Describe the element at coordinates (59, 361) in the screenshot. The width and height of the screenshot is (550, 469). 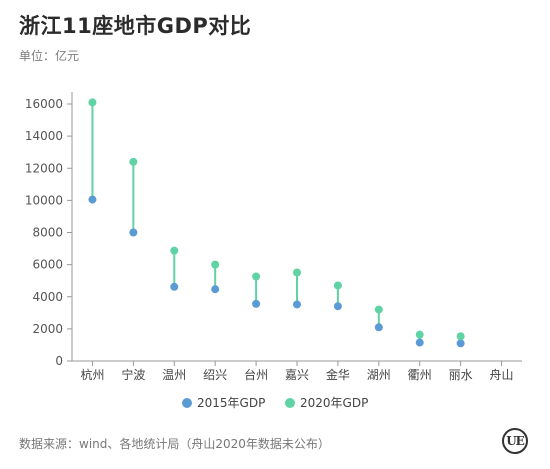
I see `y-tick-label: 0` at that location.